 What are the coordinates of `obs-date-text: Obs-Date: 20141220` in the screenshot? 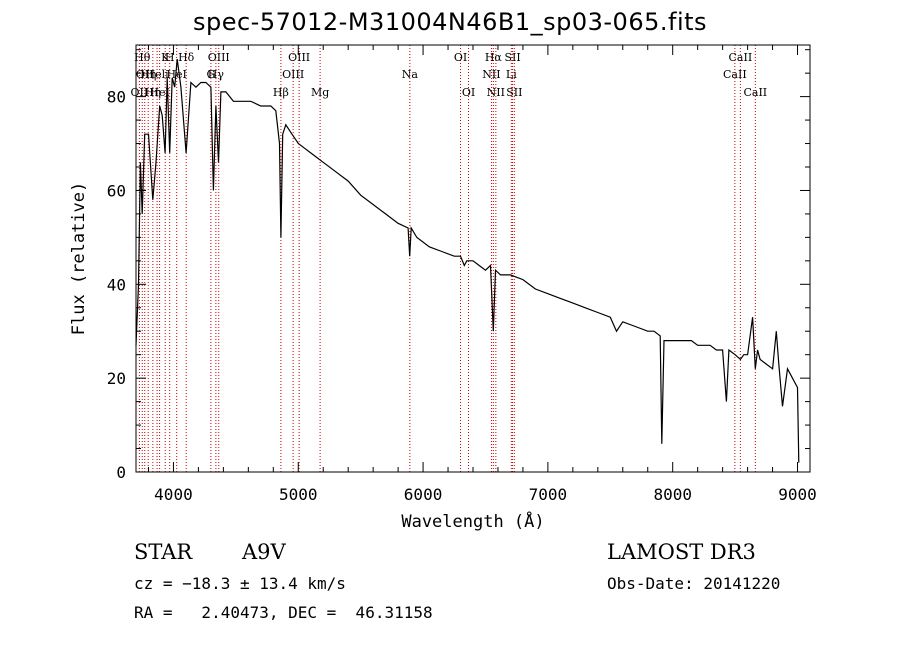 It's located at (694, 583).